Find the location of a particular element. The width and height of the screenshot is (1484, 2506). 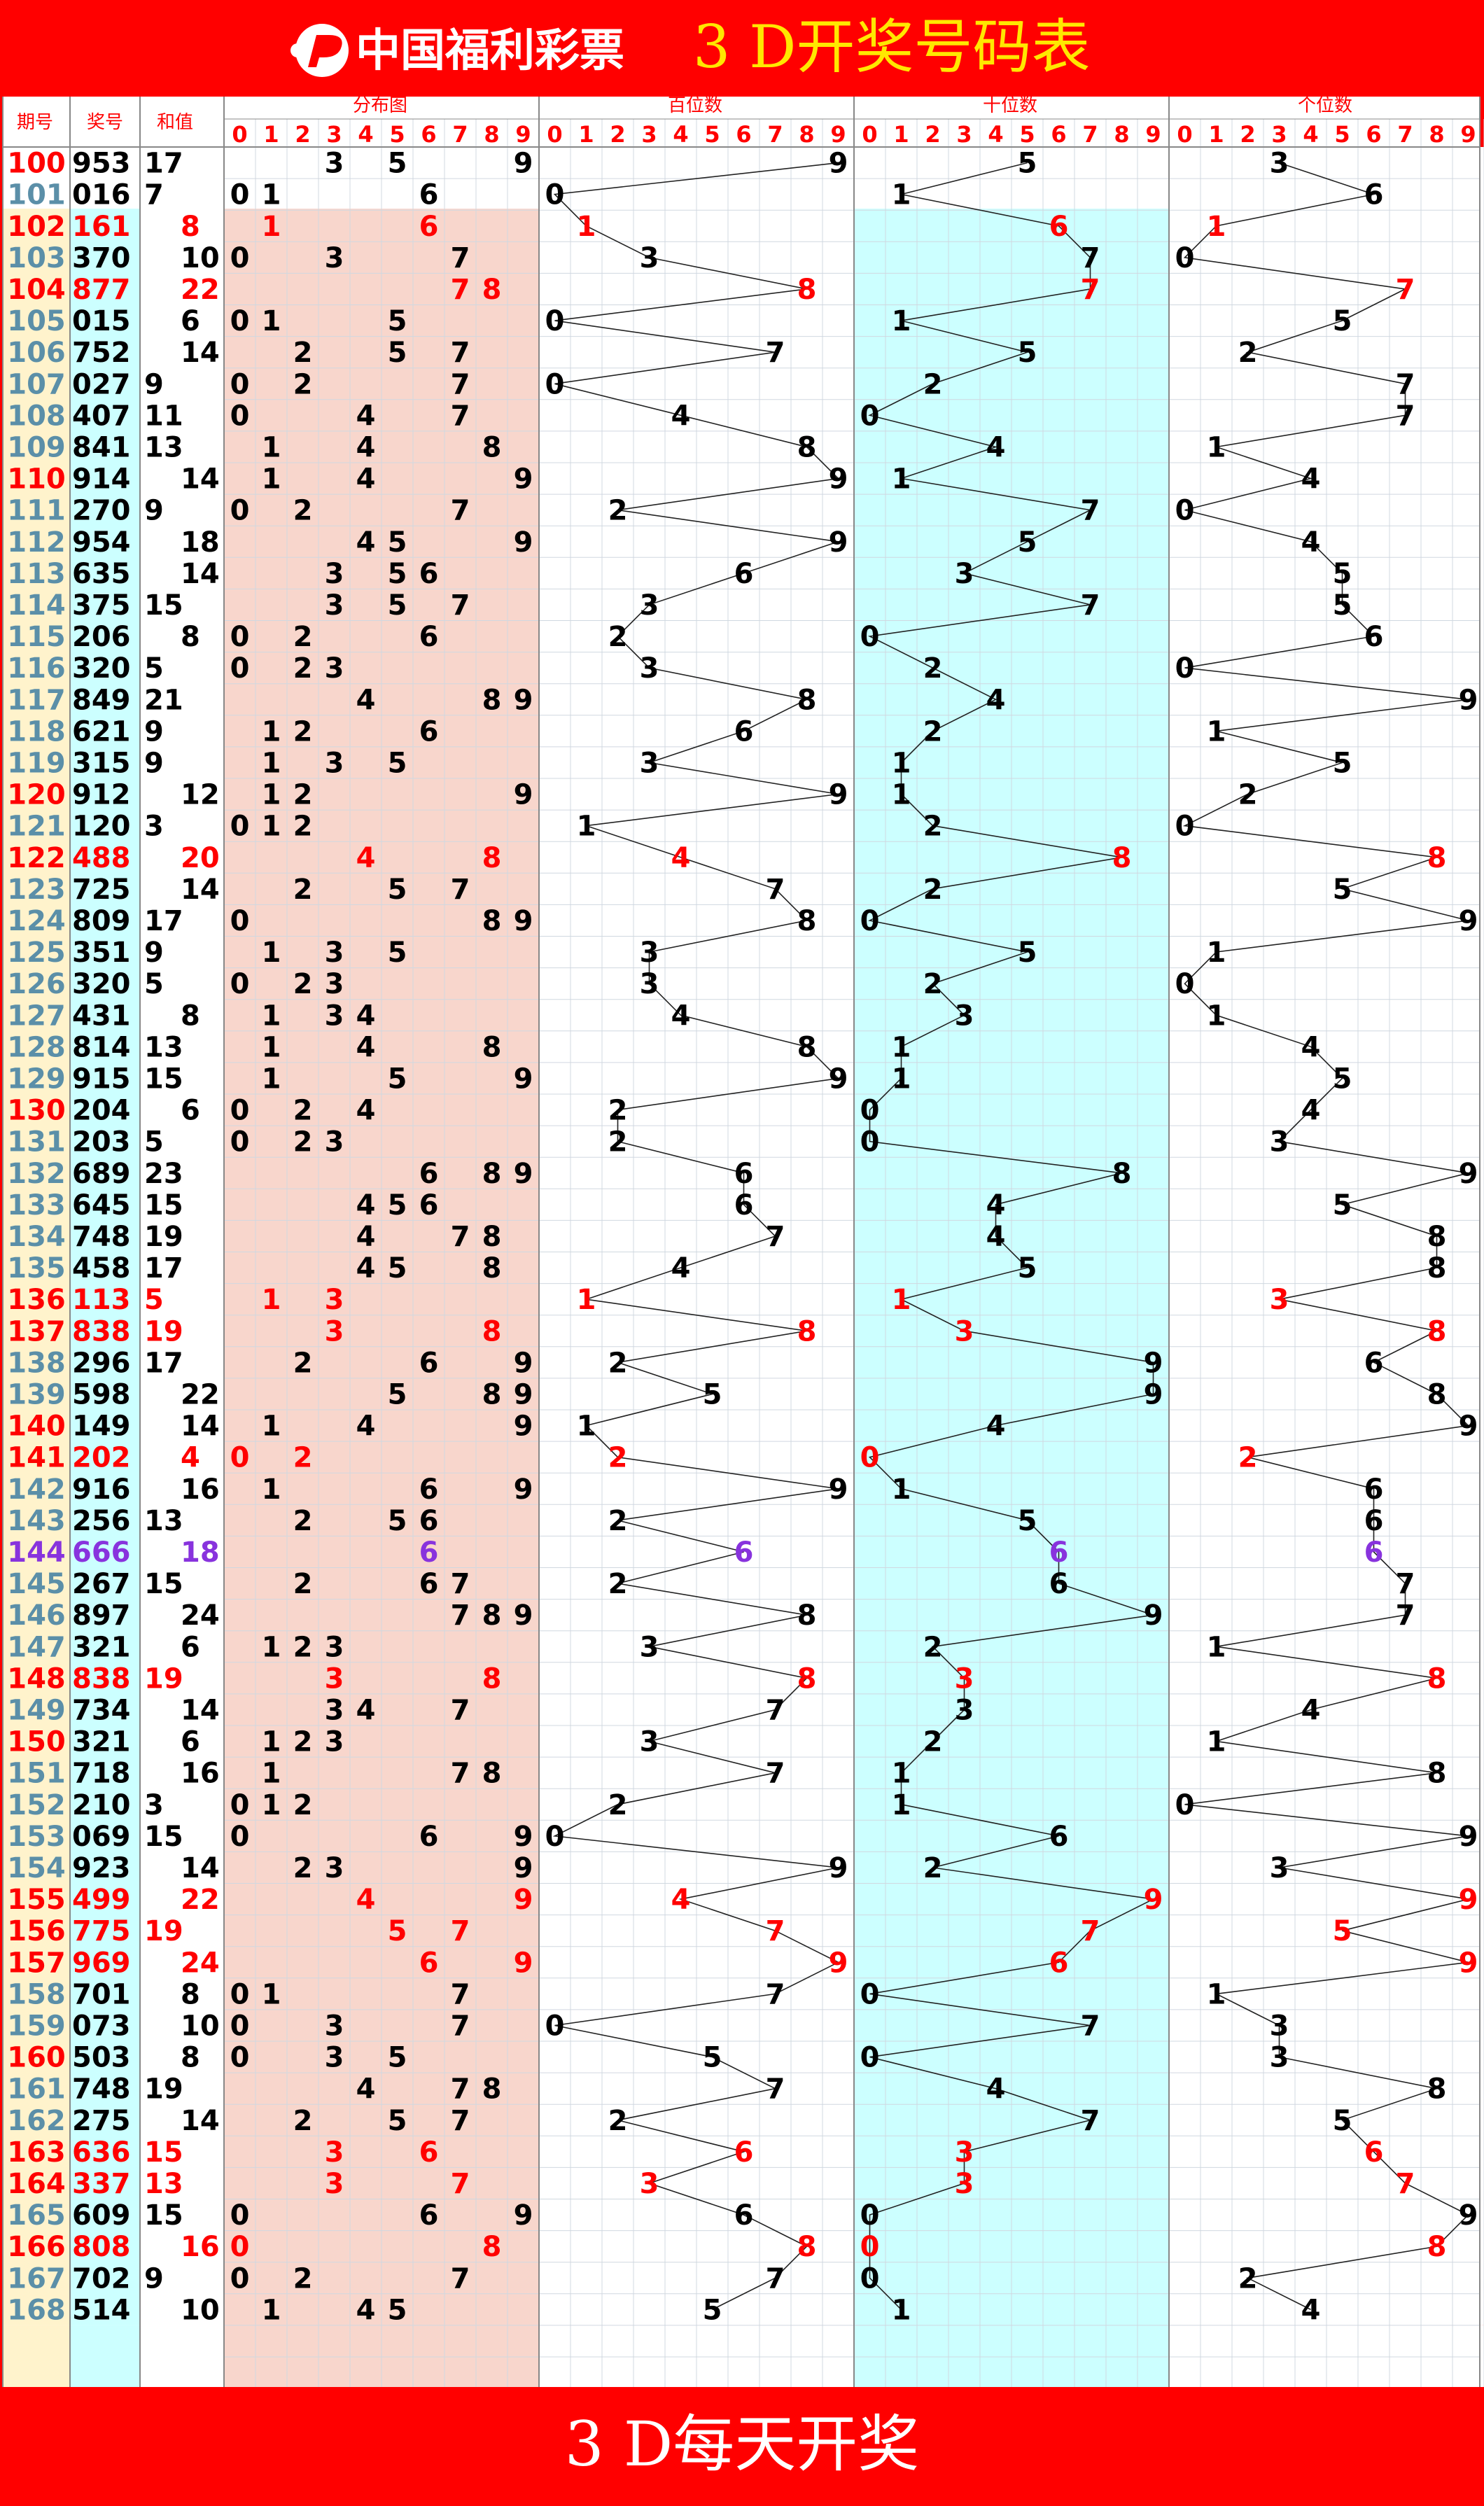

number-141: 202 is located at coordinates (101, 1458).